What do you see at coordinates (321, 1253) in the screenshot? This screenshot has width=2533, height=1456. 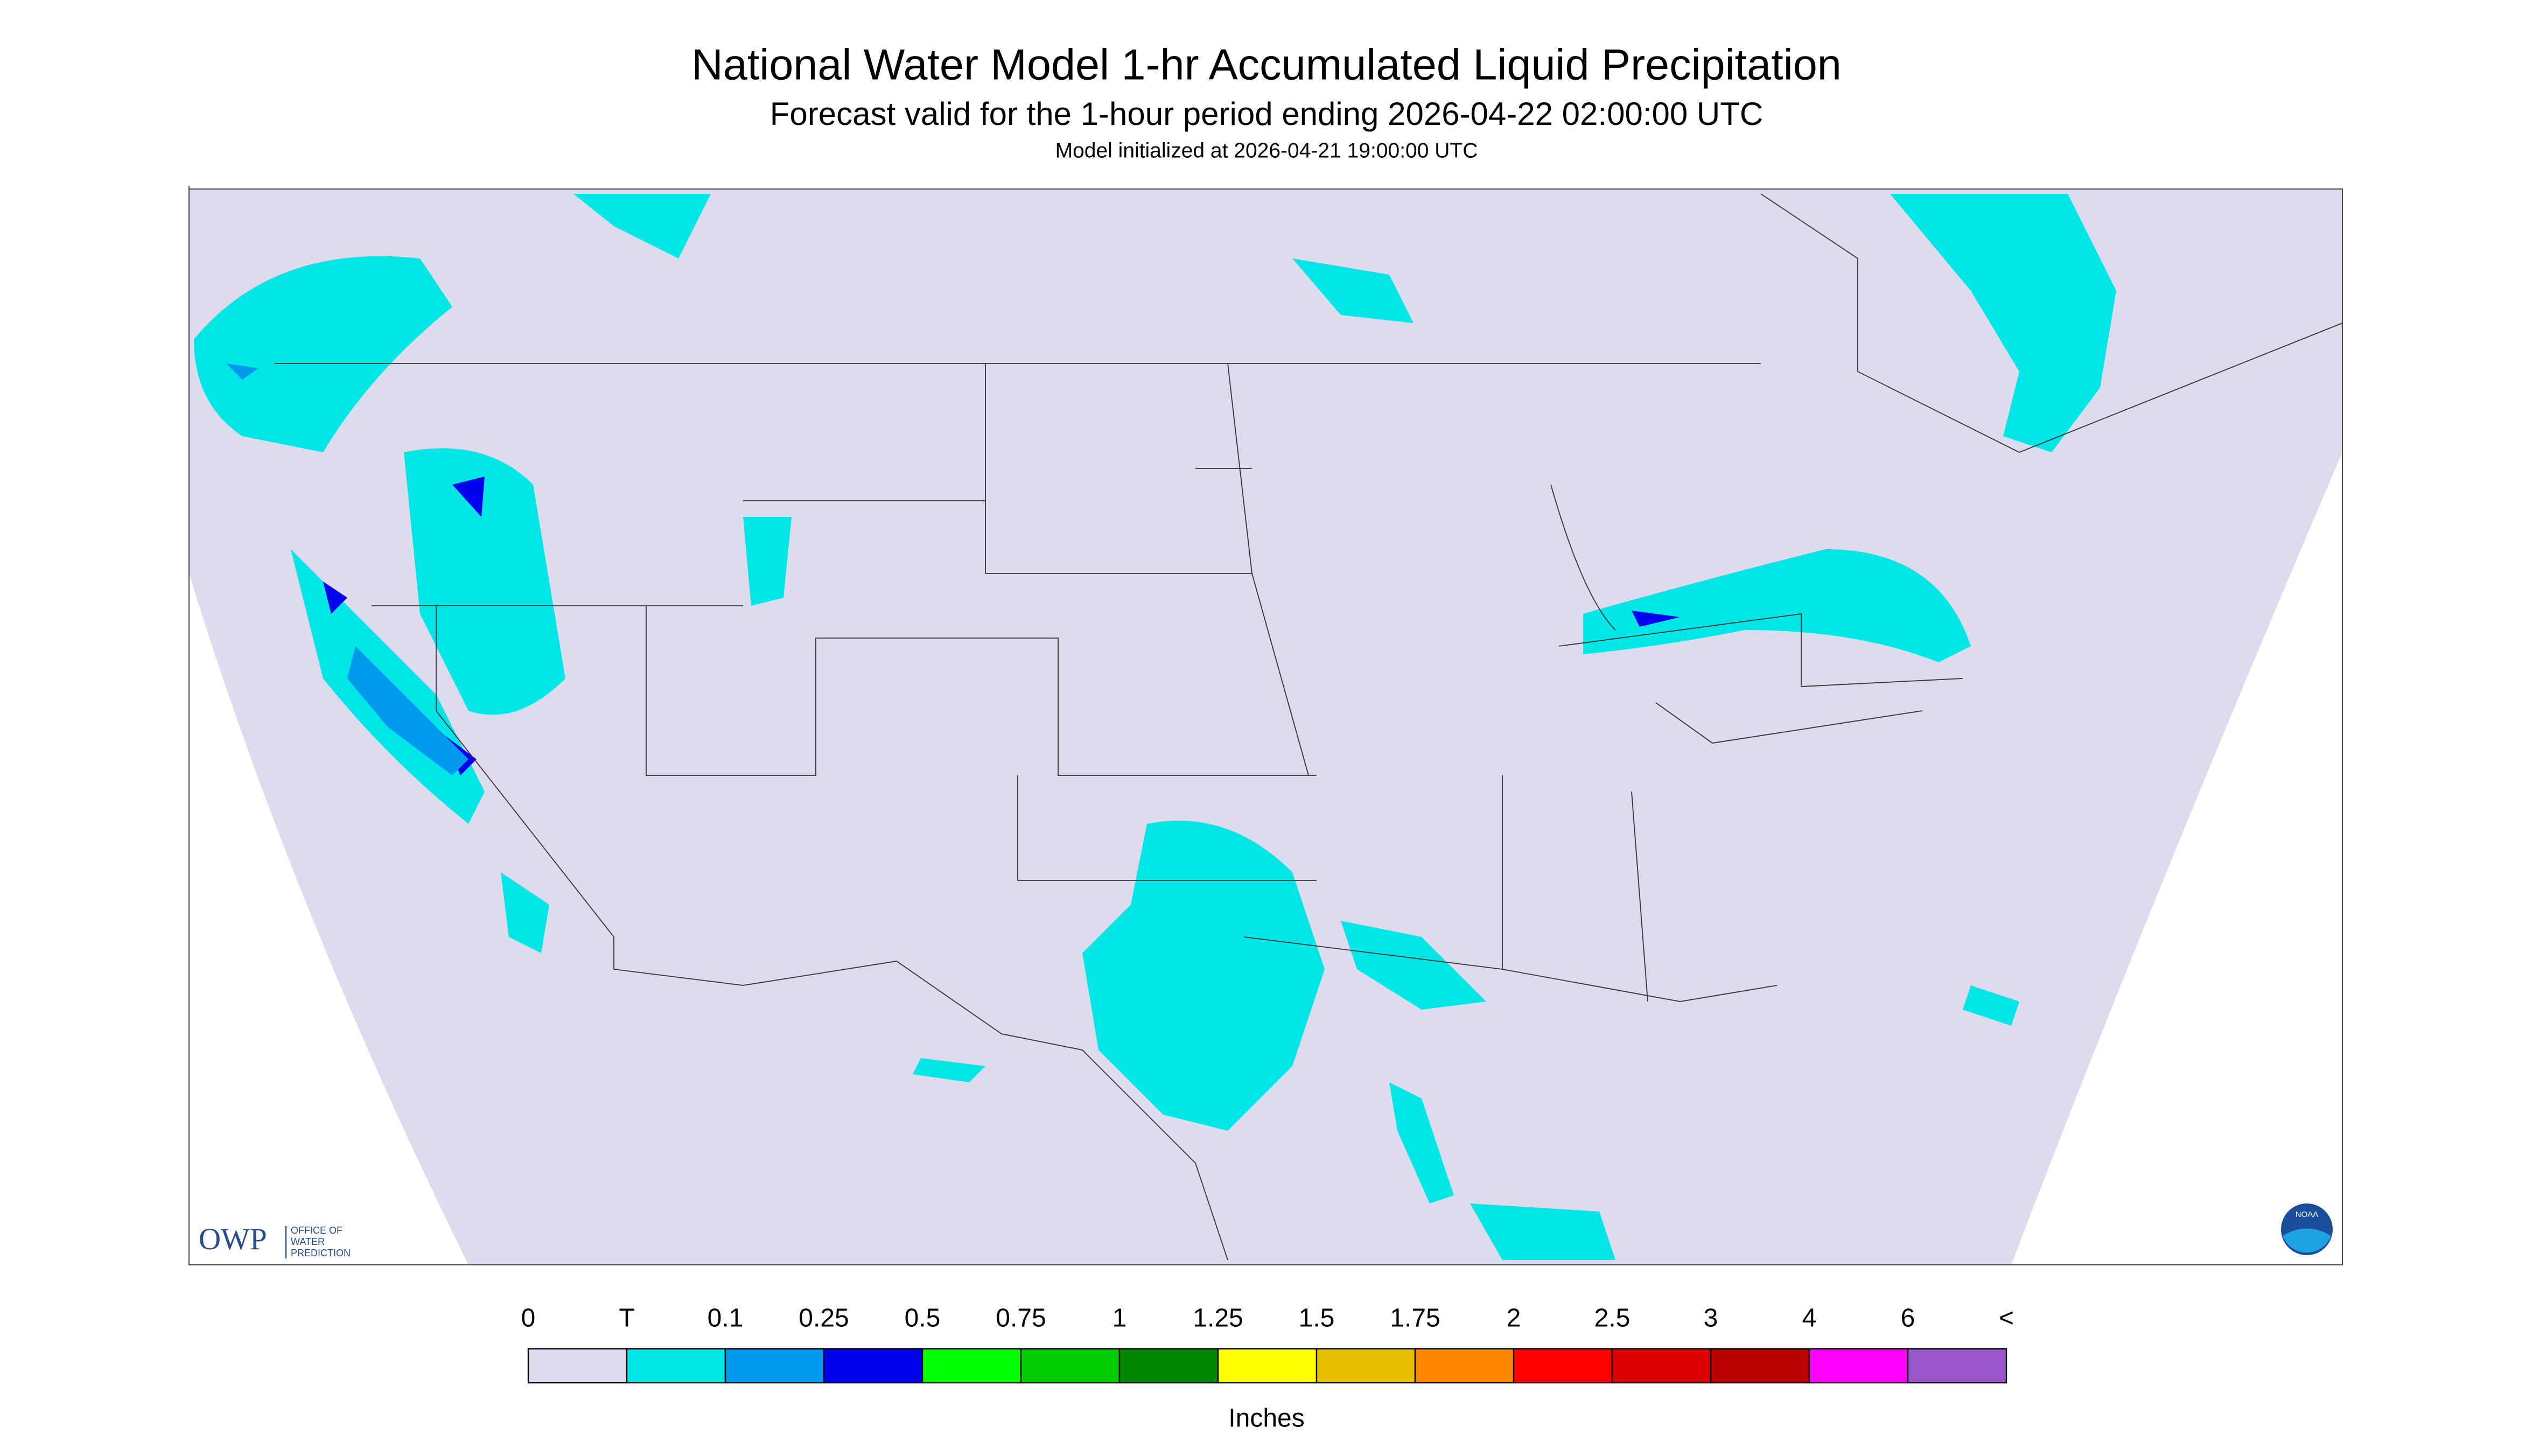 I see `owp-logo-line: PREDICTION` at bounding box center [321, 1253].